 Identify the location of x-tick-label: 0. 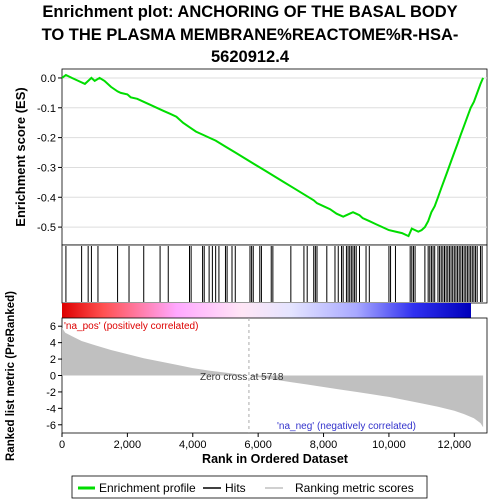
(62, 445).